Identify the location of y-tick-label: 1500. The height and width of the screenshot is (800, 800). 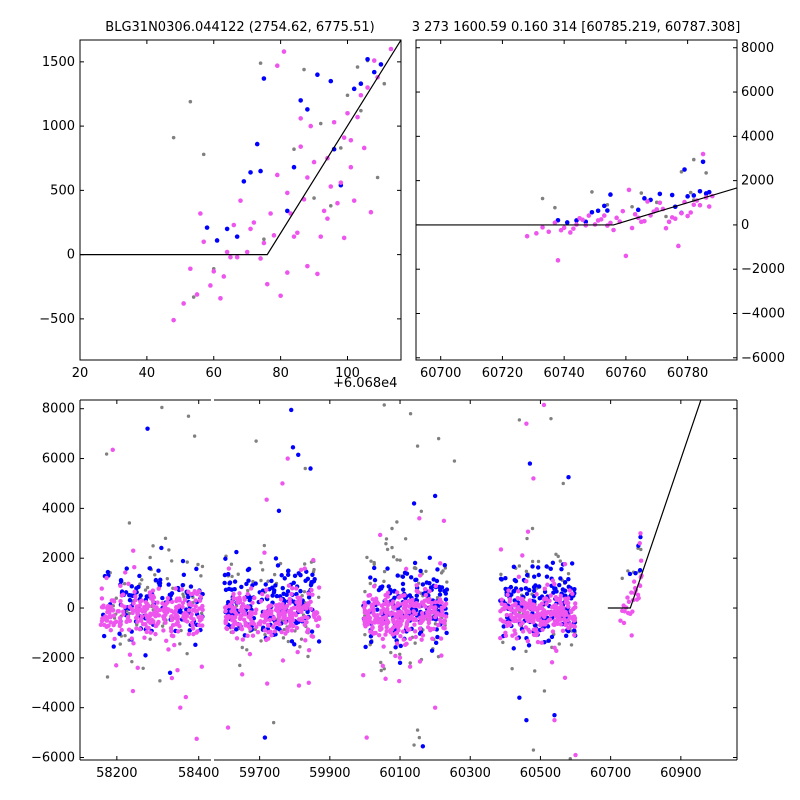
(58, 62).